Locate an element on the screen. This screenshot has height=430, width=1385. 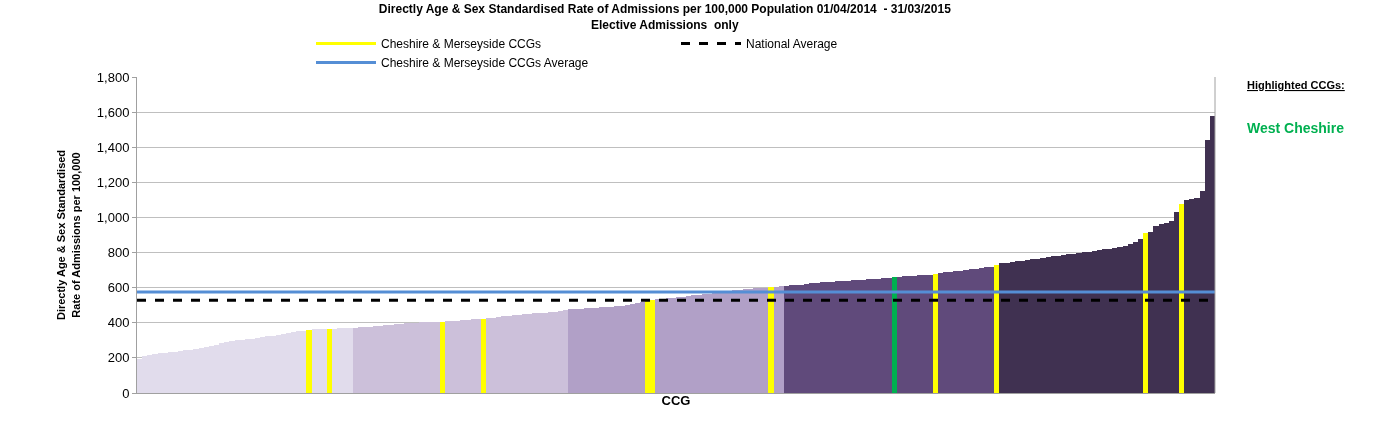
y-axis-title: Directly Age & Sex Standardised Rate of Admissions per 100,000 is located at coordinates (68, 235).